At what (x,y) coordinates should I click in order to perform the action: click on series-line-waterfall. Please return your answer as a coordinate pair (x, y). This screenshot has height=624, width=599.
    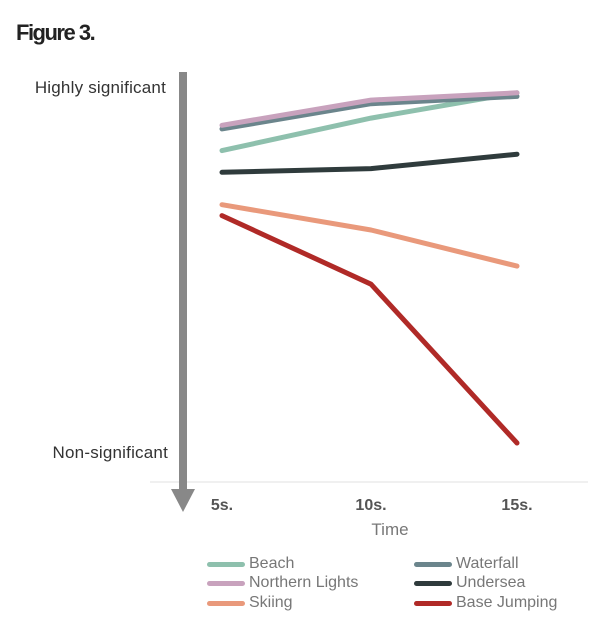
    Looking at the image, I should click on (369, 112).